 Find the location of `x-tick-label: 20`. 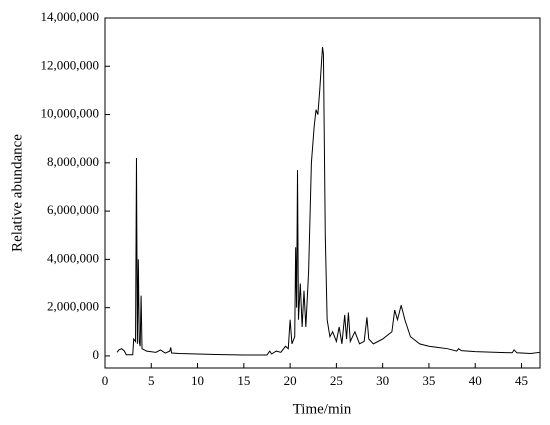

x-tick-label: 20 is located at coordinates (290, 380).